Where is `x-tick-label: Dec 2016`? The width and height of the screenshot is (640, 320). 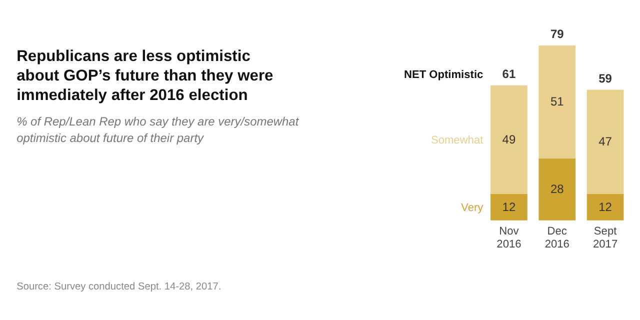
x-tick-label: Dec 2016 is located at coordinates (557, 238).